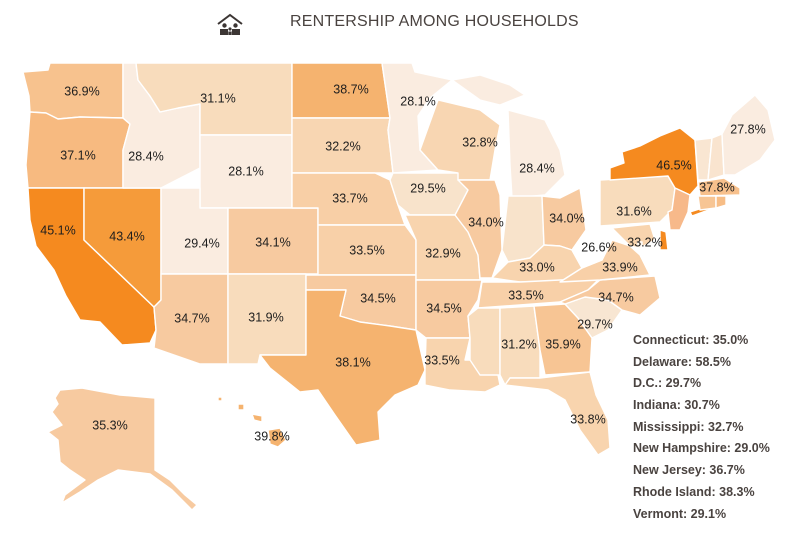 The width and height of the screenshot is (800, 533). I want to click on label-hi: 39.8%, so click(271, 436).